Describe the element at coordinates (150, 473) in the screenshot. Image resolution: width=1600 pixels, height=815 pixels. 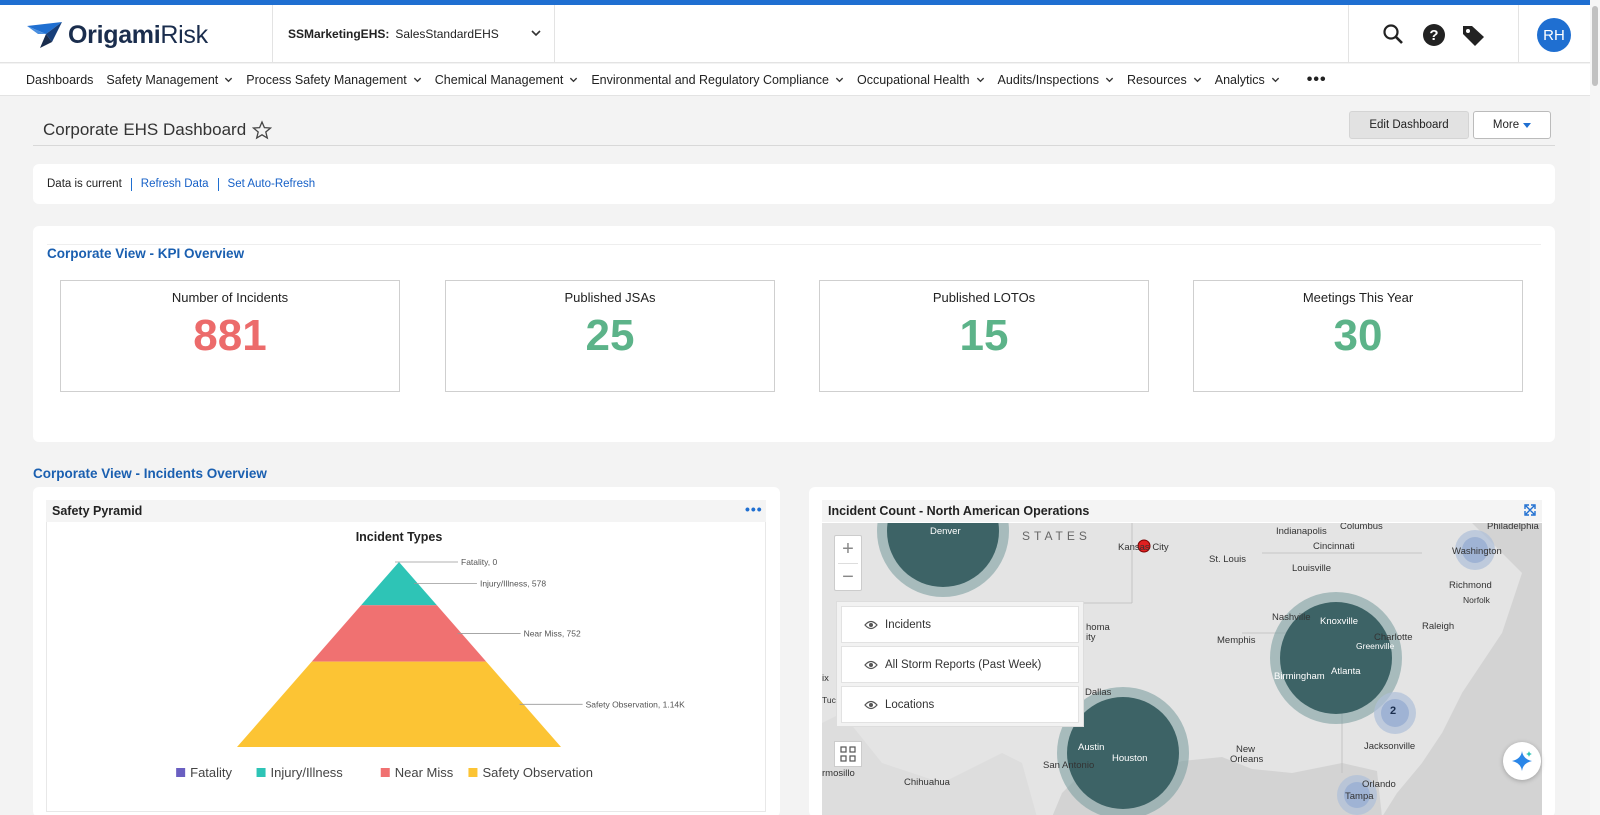
I see `incidents-section-title: Corporate View - Incidents Overview` at that location.